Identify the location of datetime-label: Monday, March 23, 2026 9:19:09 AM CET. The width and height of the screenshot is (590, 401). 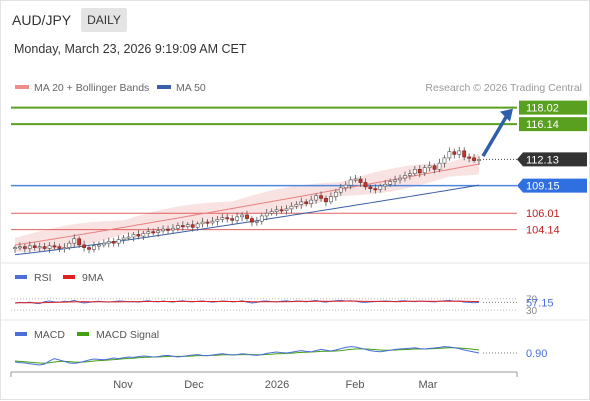
(130, 49).